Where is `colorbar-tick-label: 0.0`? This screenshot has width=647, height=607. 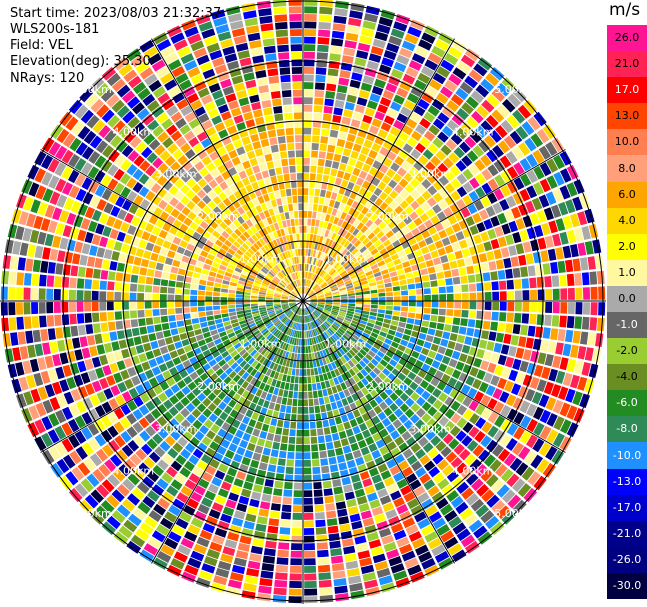 colorbar-tick-label: 0.0 is located at coordinates (627, 298).